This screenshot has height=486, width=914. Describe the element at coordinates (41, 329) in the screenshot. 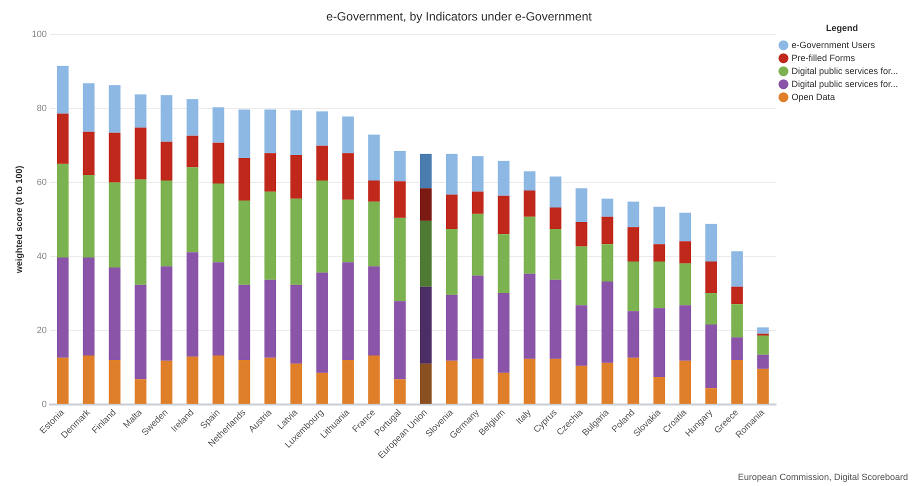

I see `y-tick-label: 20` at that location.